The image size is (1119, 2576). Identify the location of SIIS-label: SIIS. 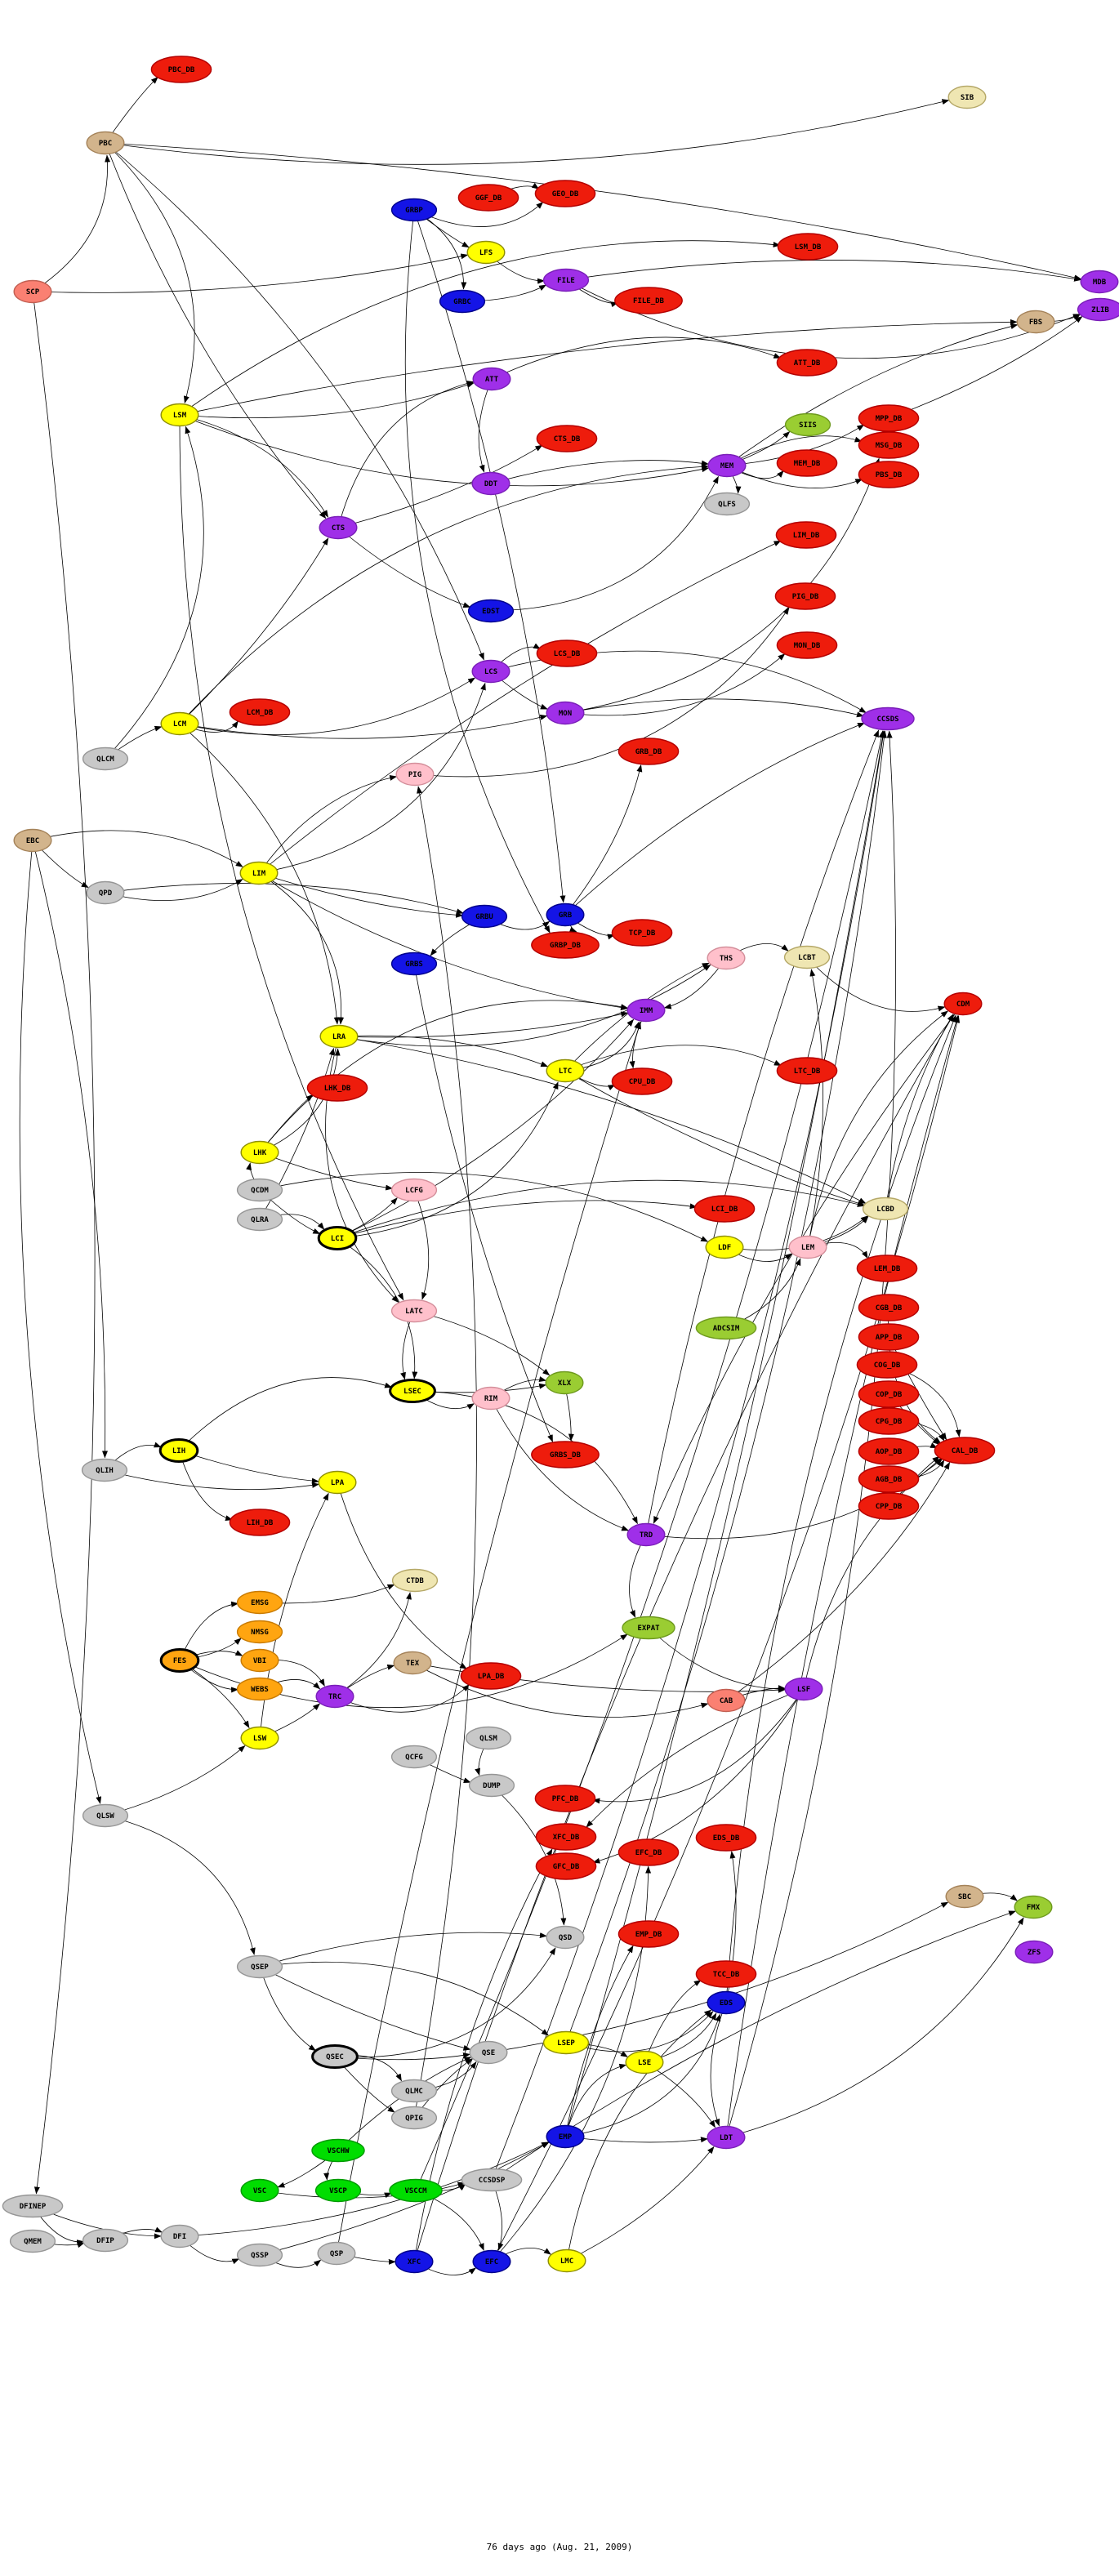
(808, 425).